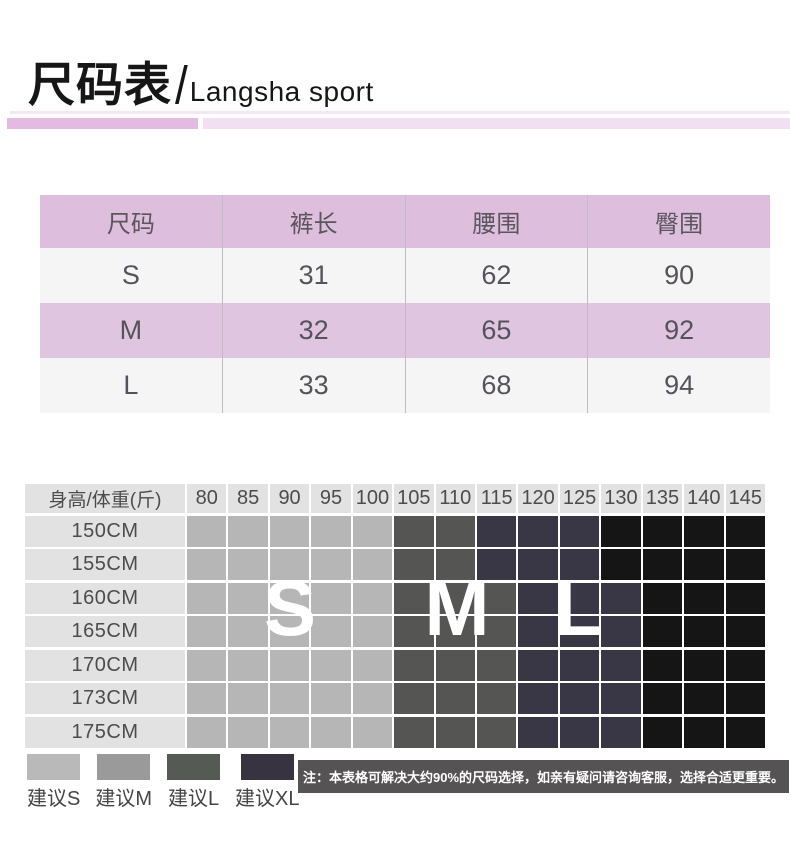 The image size is (790, 849). I want to click on size-table-header-cell: 尺码, so click(130, 224).